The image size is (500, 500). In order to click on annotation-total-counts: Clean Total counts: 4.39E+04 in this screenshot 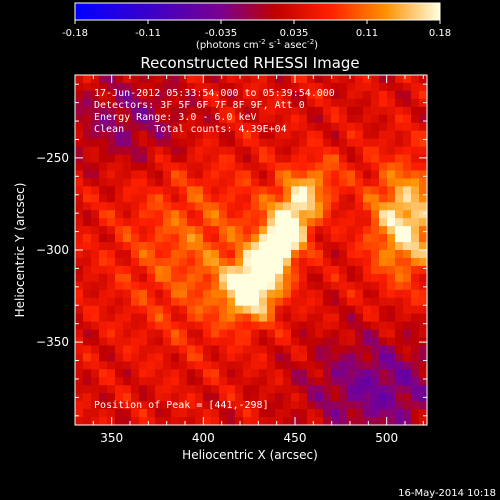, I will do `click(190, 129)`.